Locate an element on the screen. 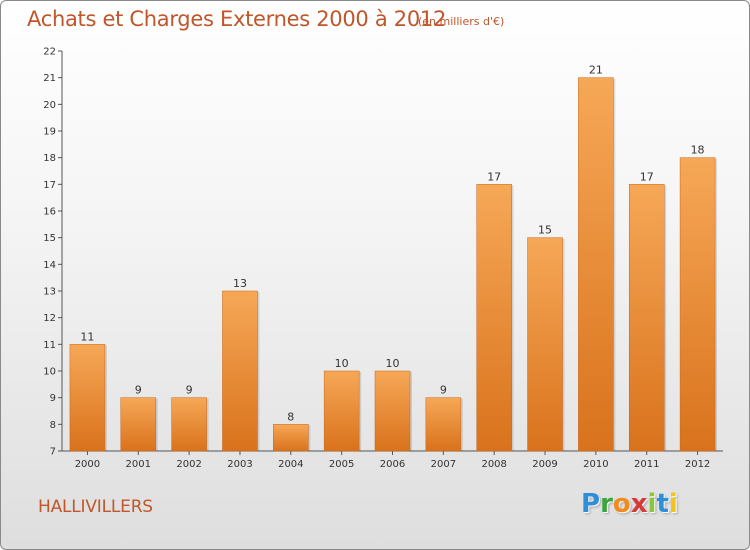 The width and height of the screenshot is (750, 550). y-tick-label: 17 is located at coordinates (49, 185).